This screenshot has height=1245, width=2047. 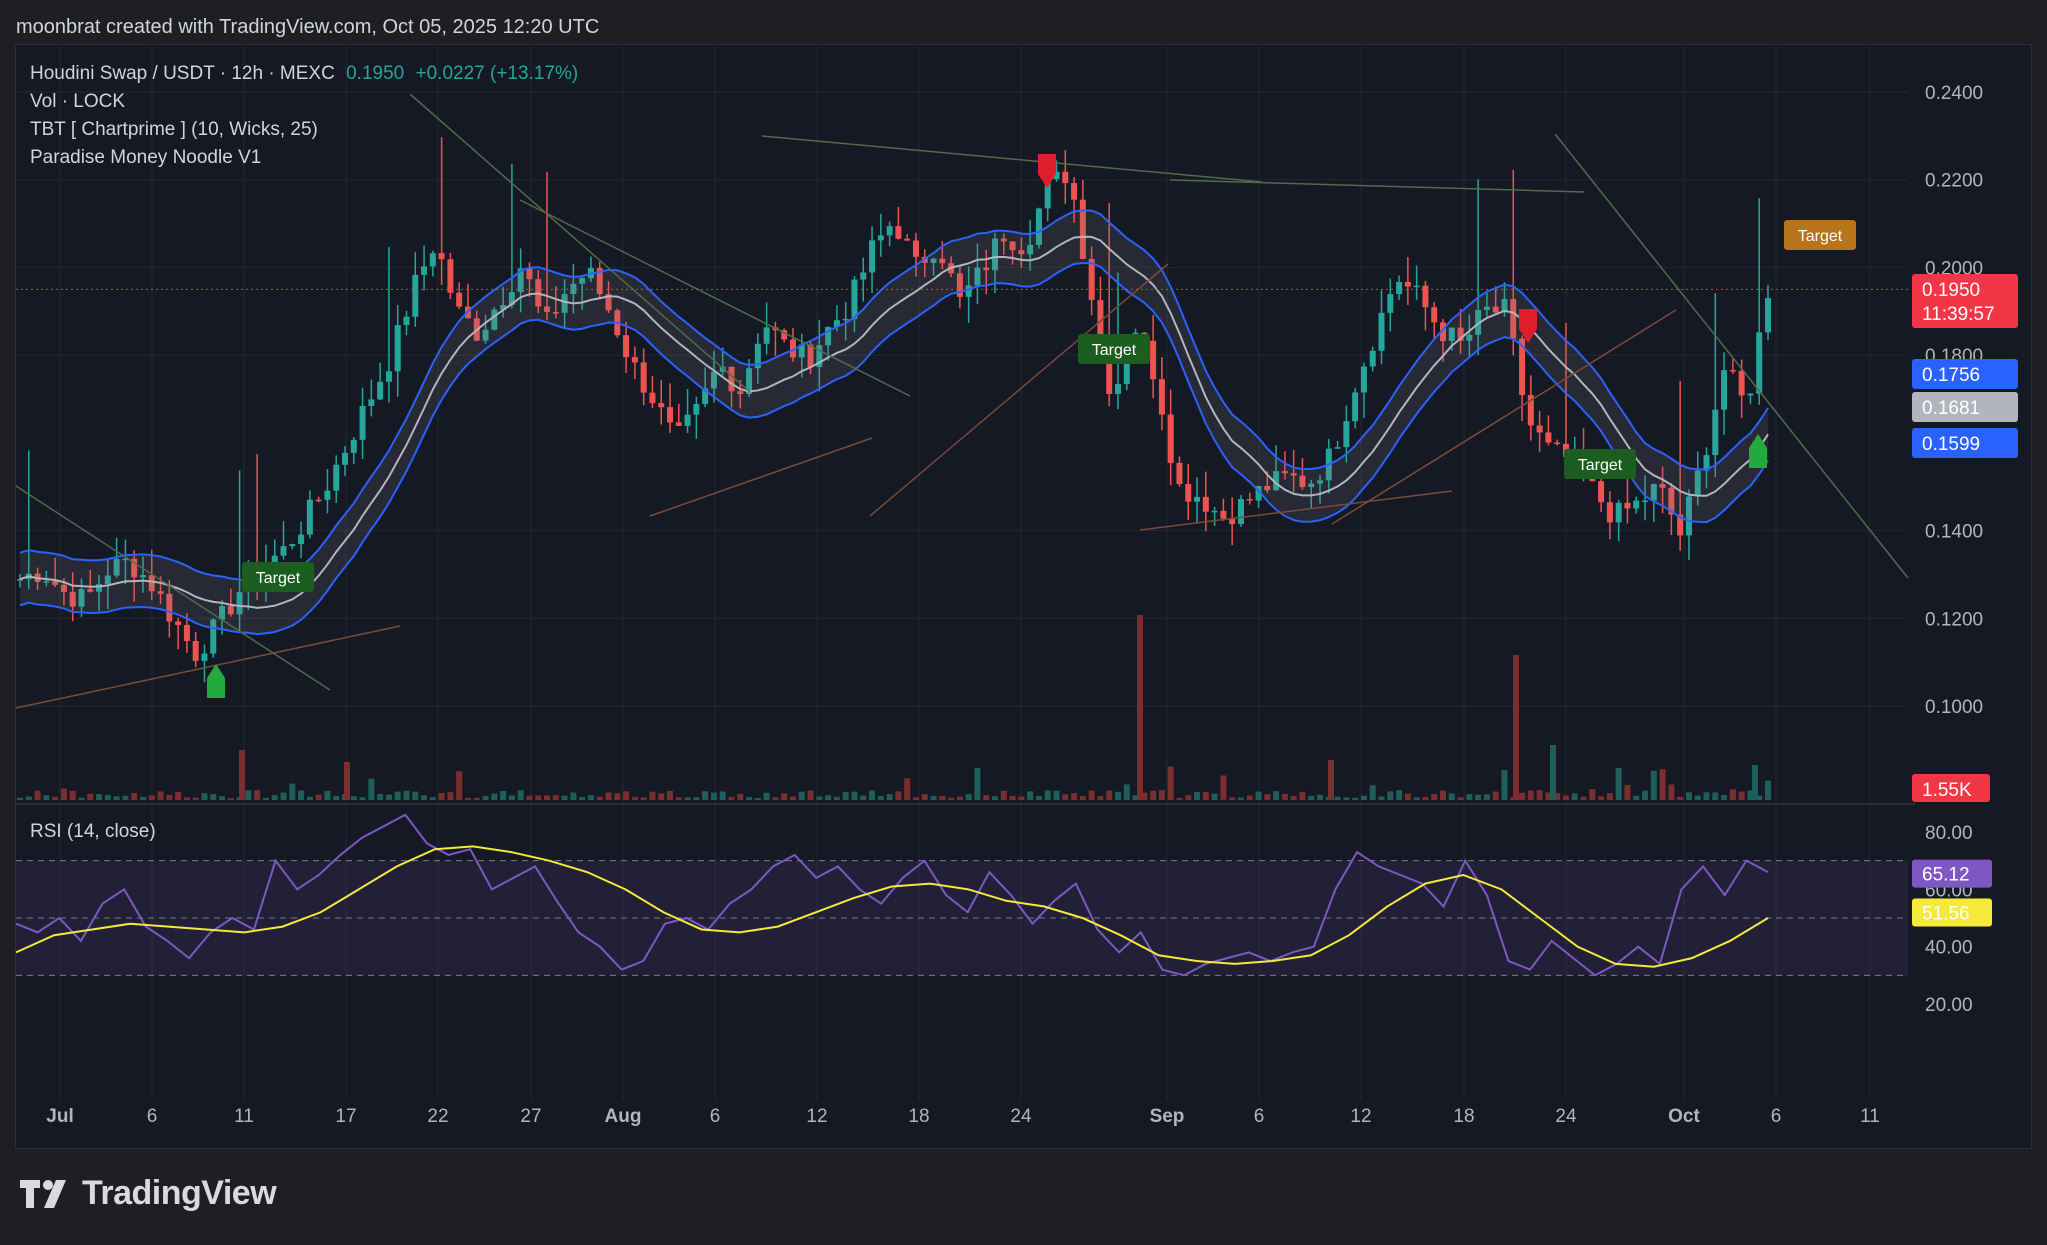 I want to click on rsi-legend: RSI (14, close), so click(x=93, y=831).